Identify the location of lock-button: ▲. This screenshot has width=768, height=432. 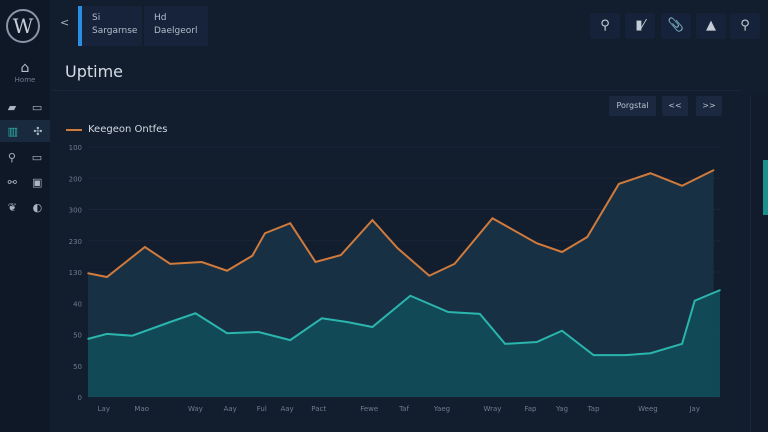
(711, 26).